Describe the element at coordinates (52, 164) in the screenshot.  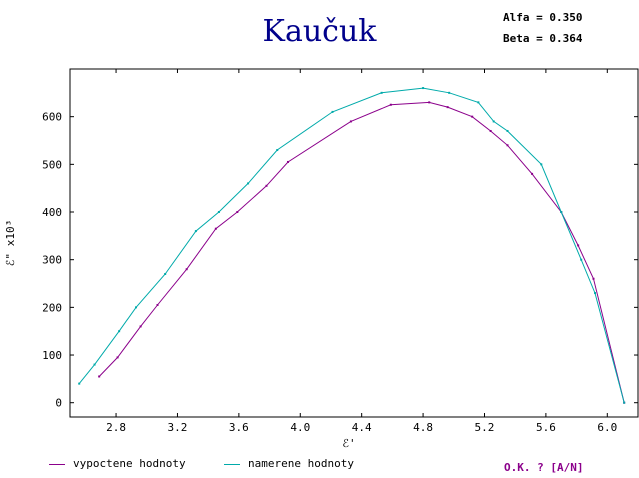
I see `y-tick-label: 500` at that location.